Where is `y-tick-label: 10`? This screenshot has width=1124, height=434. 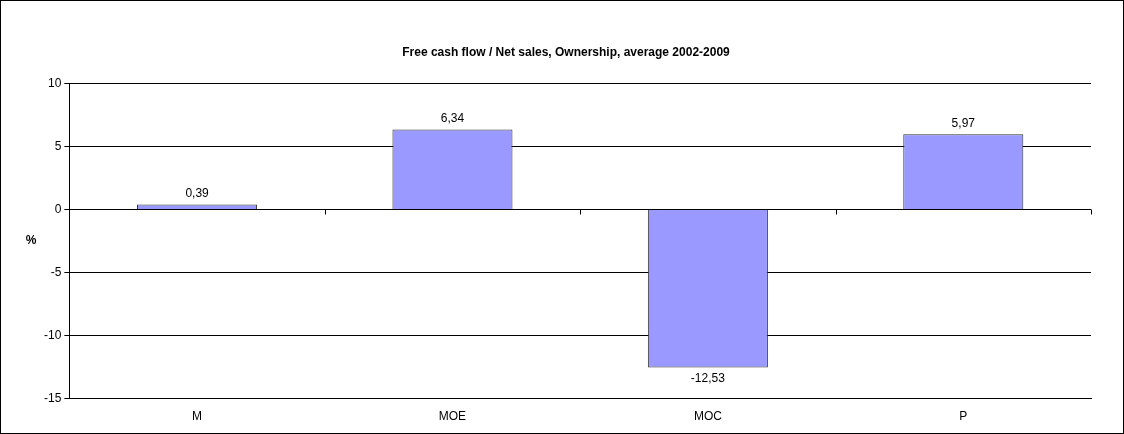 y-tick-label: 10 is located at coordinates (54, 82).